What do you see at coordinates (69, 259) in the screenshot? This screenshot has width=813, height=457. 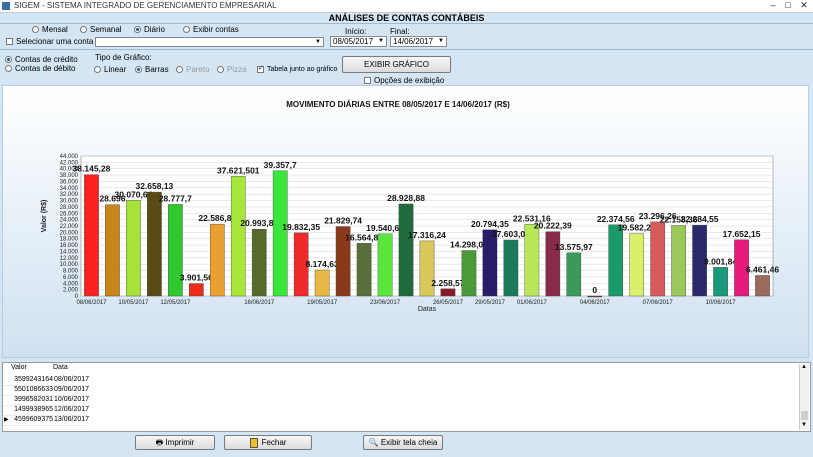 I see `y-tick-label: 12.000` at bounding box center [69, 259].